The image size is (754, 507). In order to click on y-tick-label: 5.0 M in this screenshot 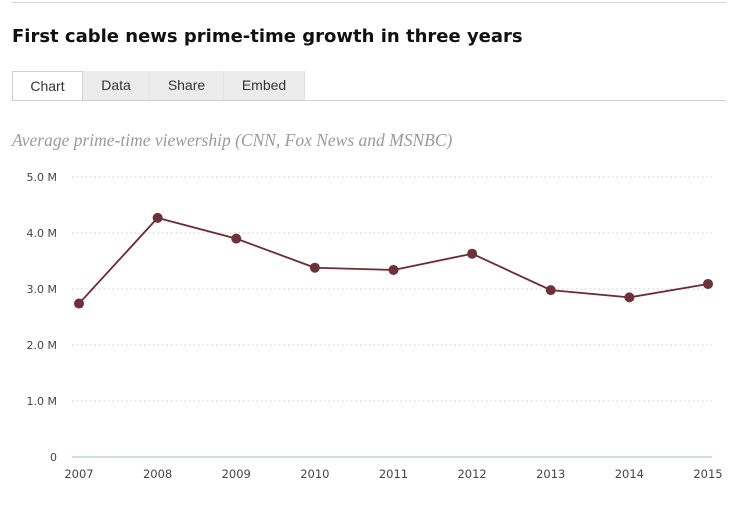, I will do `click(42, 177)`.